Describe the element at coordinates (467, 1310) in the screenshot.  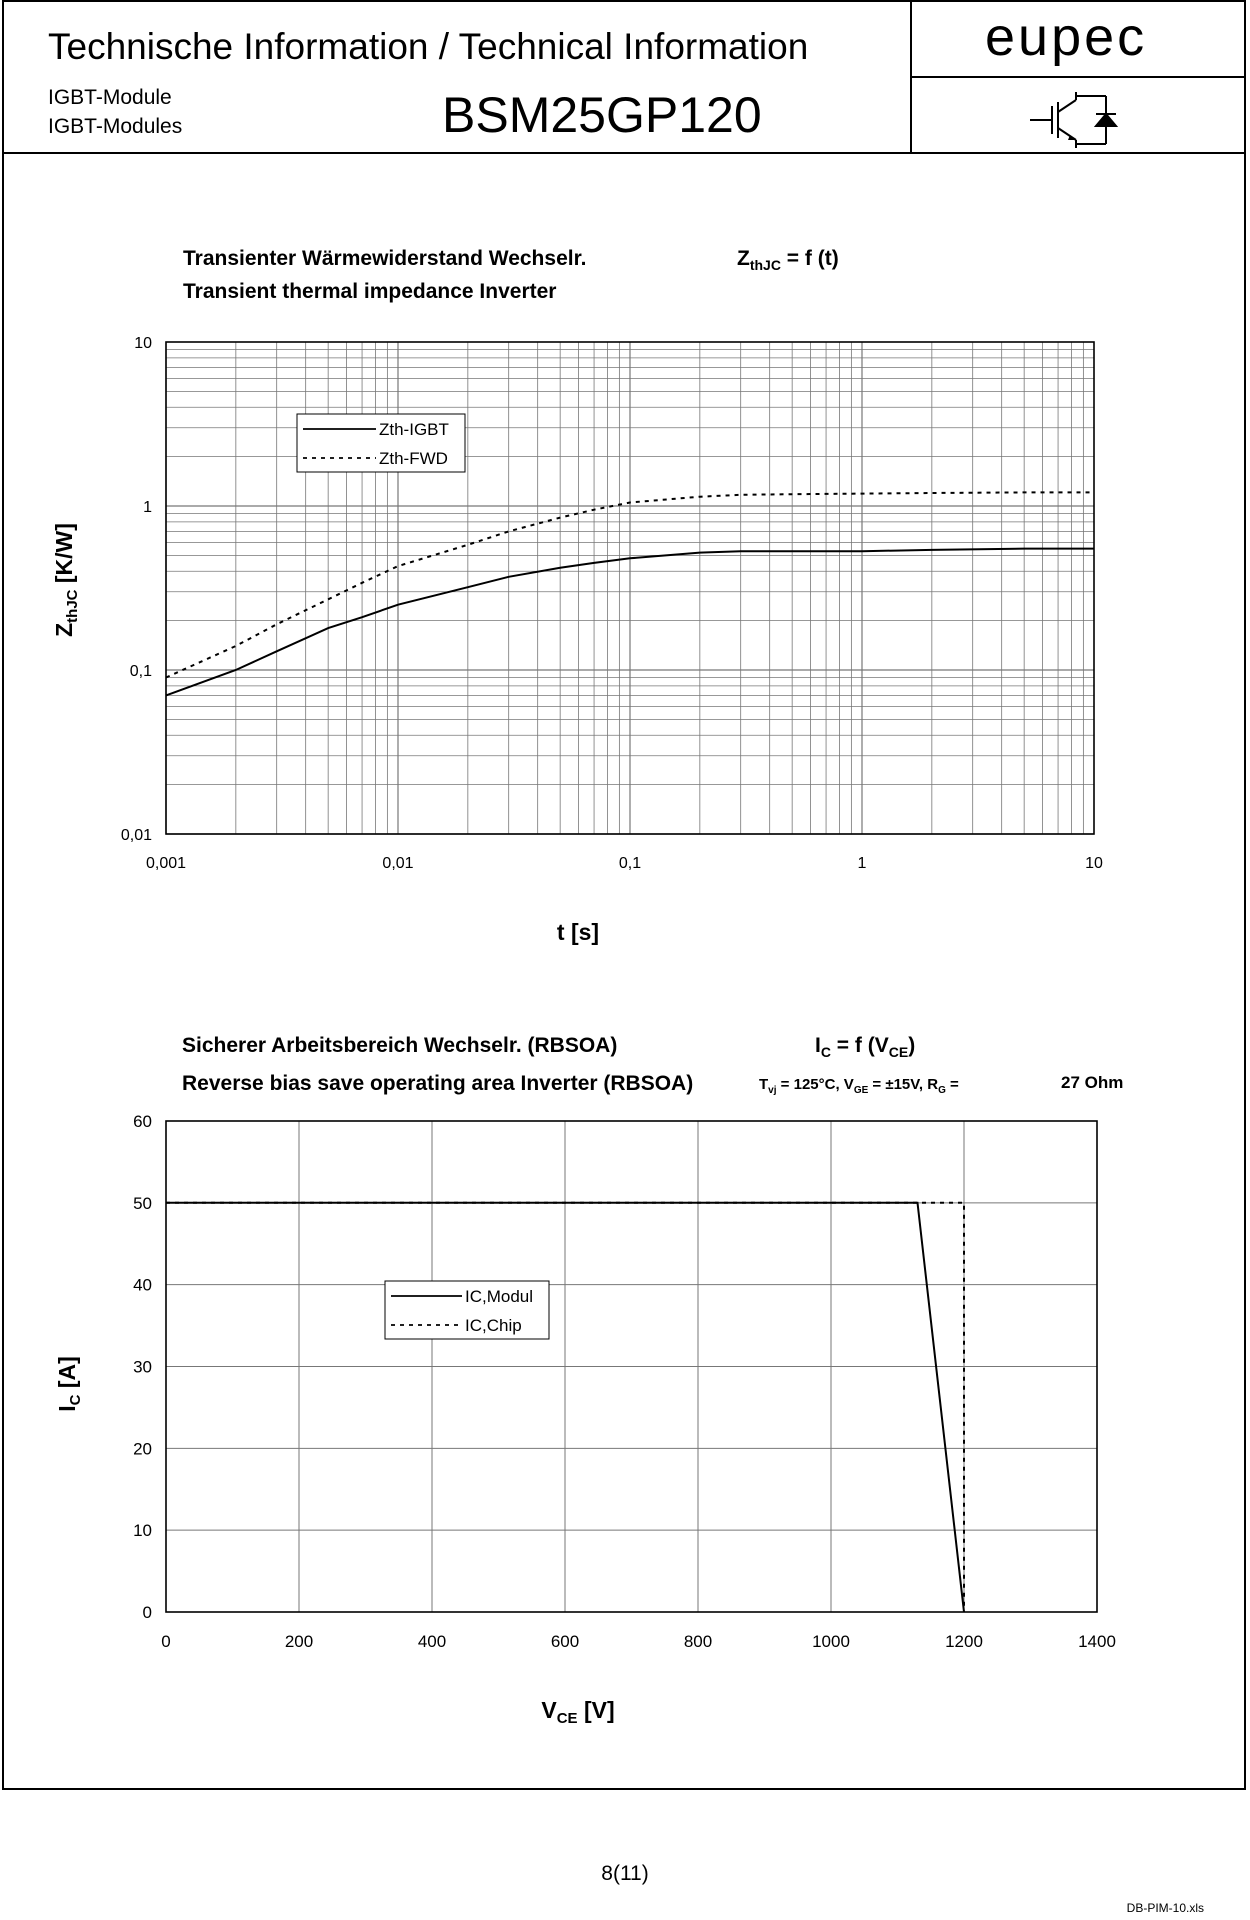
I see `chart2-legend: IC,Modul IC,Chip` at that location.